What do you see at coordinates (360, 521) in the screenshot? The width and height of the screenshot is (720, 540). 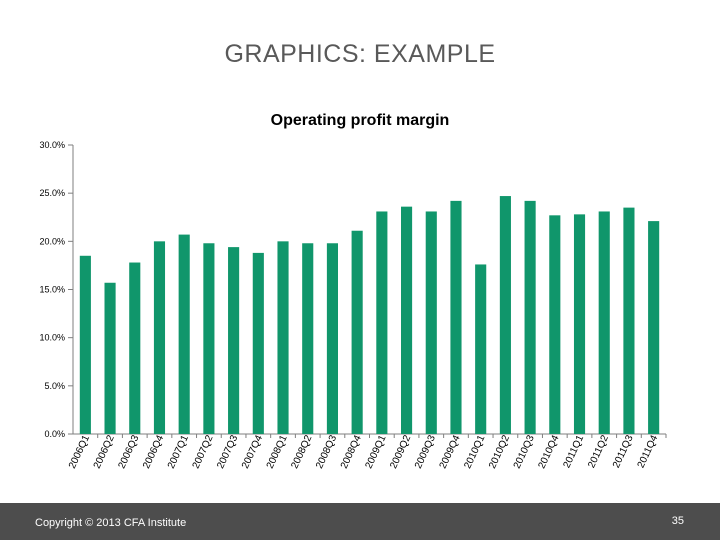 I see `footer-bar: Copyright © 2013 CFA Institute 35` at bounding box center [360, 521].